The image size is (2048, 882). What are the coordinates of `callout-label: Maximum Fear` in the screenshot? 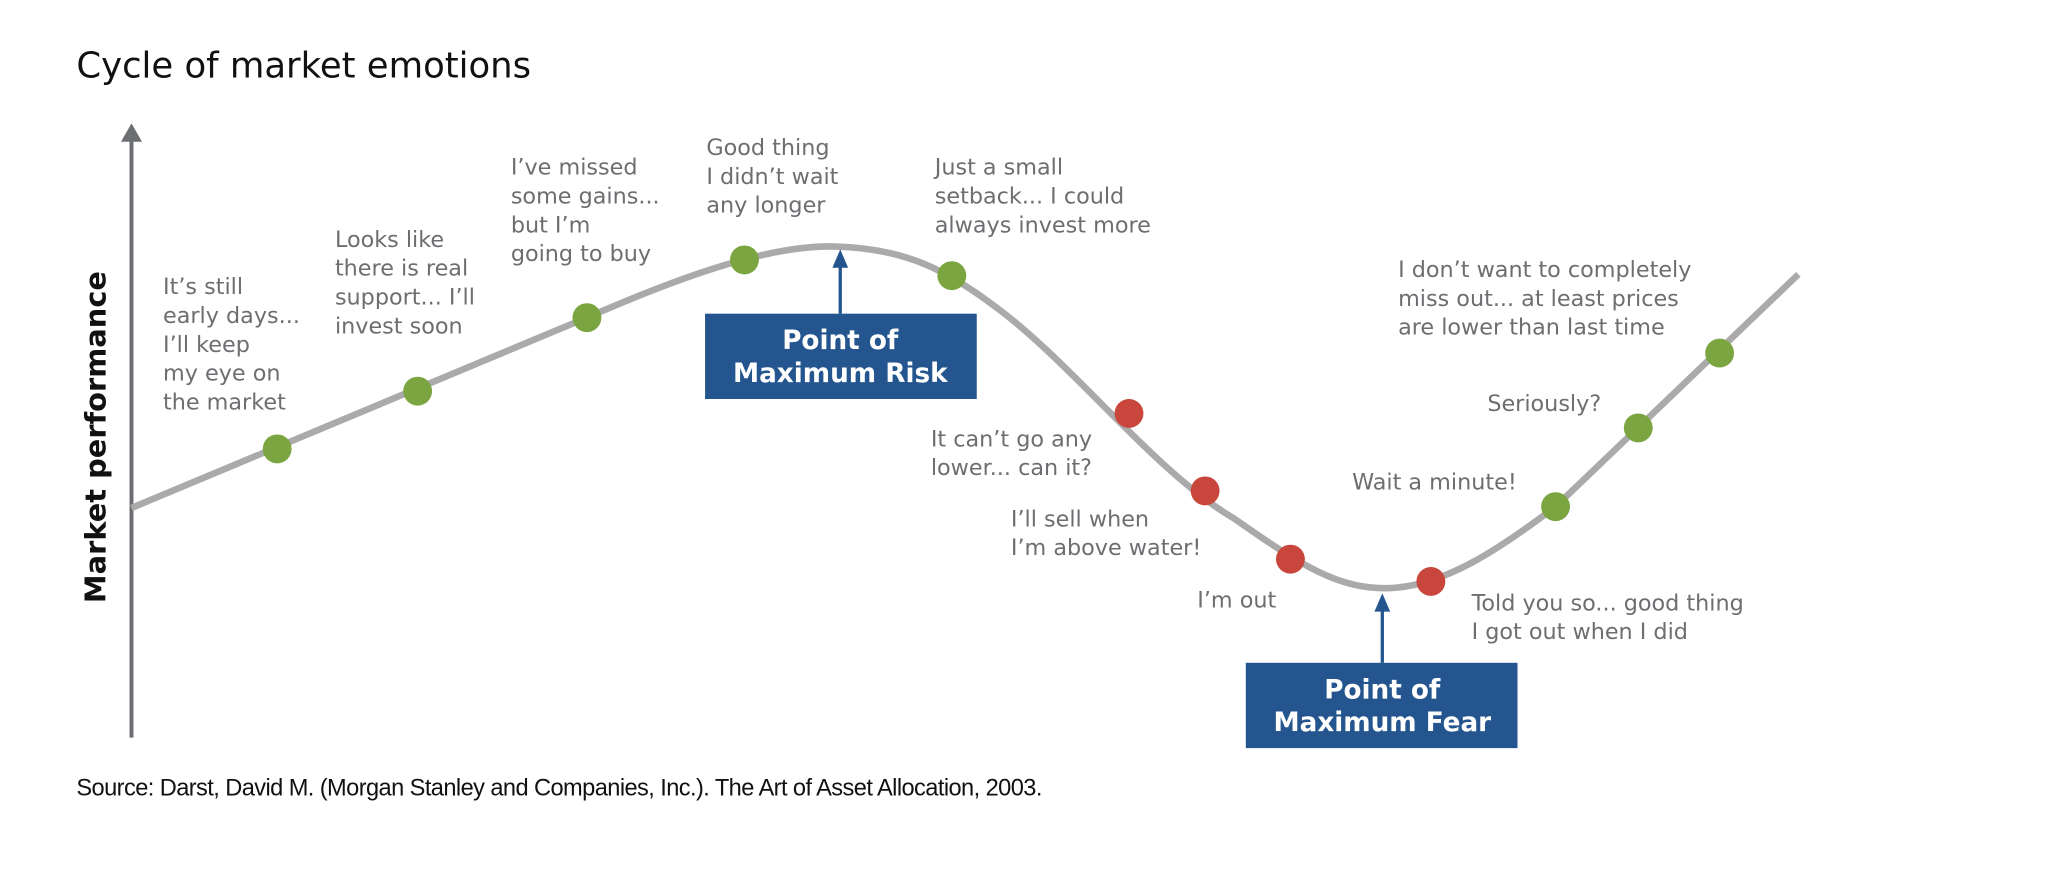 It's located at (1382, 723).